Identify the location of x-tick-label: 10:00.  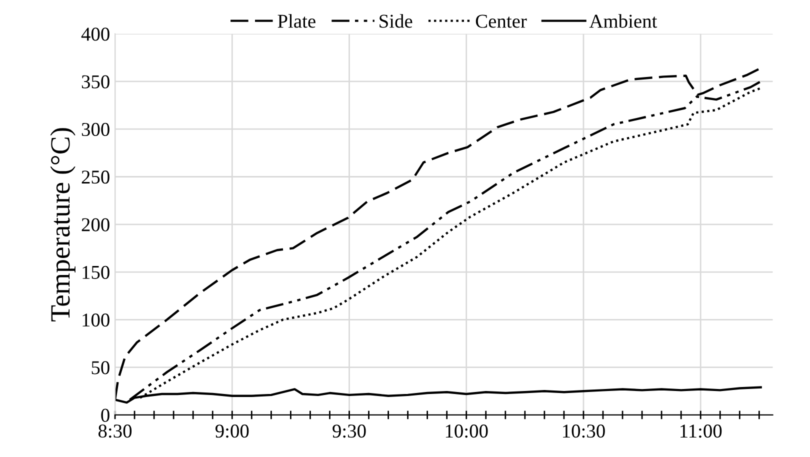
(467, 431).